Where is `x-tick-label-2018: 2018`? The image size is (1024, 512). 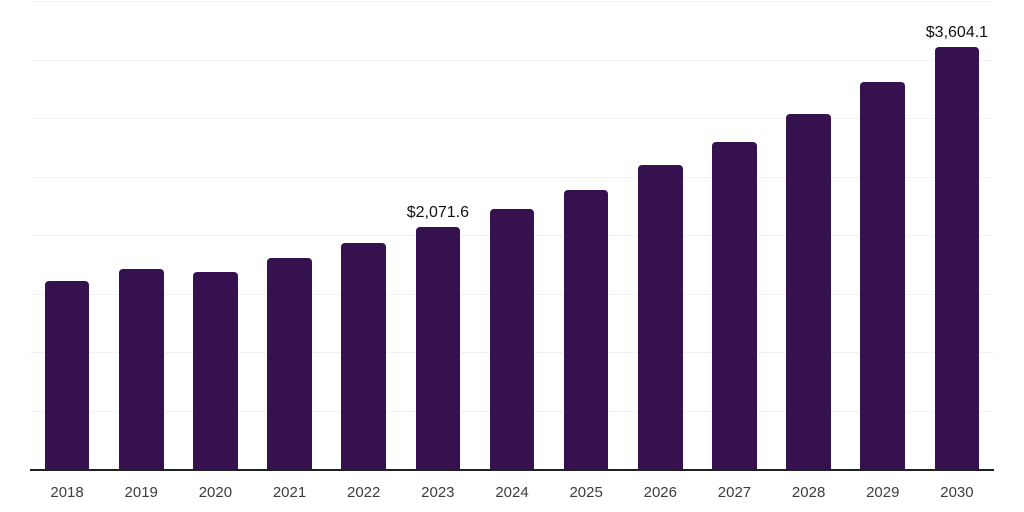 x-tick-label-2018: 2018 is located at coordinates (67, 492).